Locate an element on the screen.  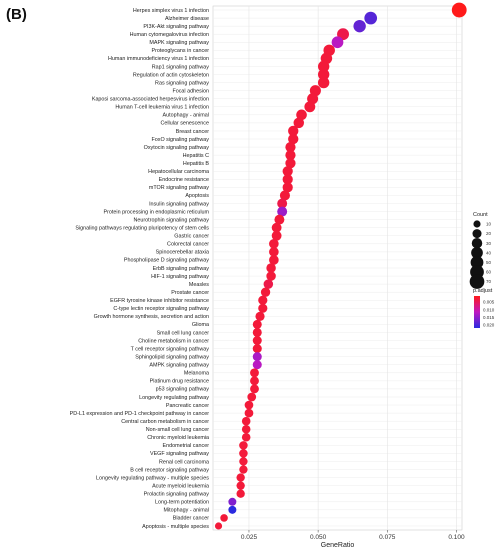
category-label: Endocrine resistance is located at coordinates (184, 180).